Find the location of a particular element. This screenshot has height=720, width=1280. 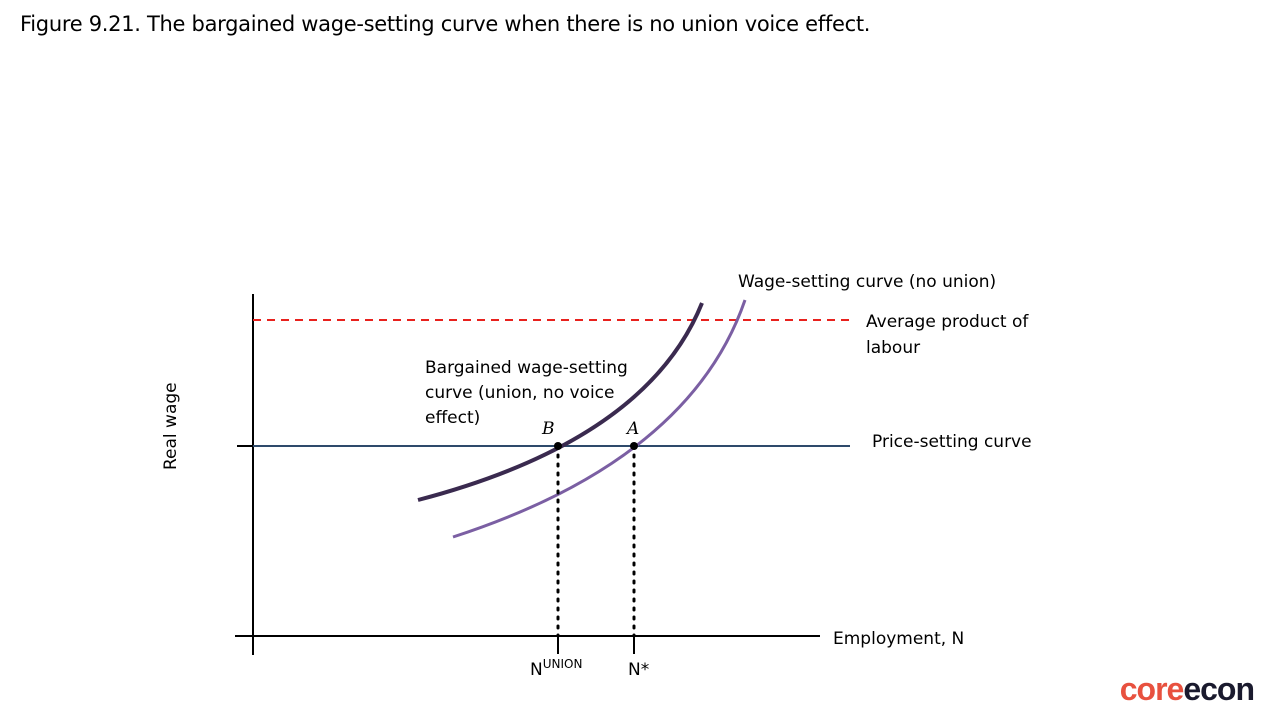

wage-setting-label: Wage-setting curve (no union) is located at coordinates (867, 282).